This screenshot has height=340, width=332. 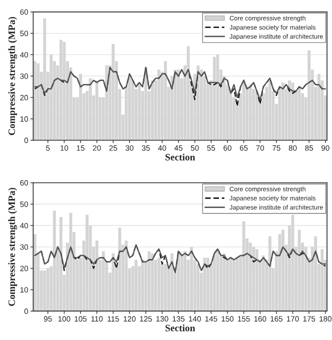 I want to click on bar, so click(x=34, y=100).